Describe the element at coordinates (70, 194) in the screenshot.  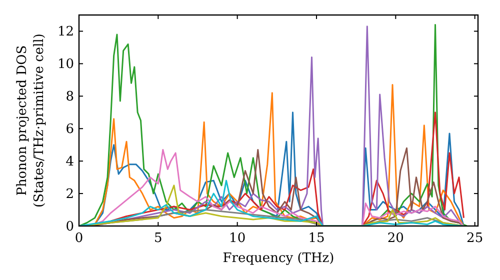
I see `y-tick-label: 2` at that location.